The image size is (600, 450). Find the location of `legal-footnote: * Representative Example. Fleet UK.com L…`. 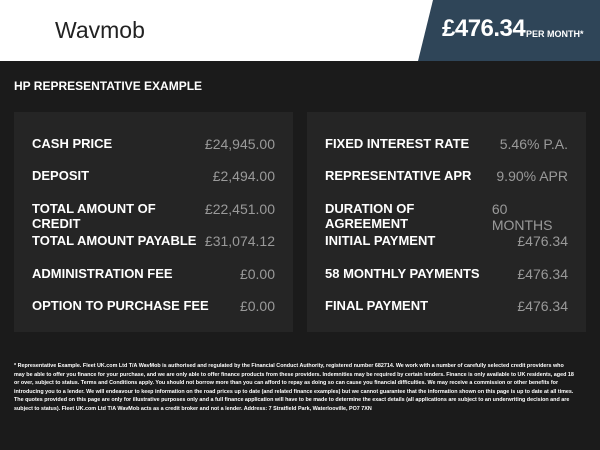

legal-footnote: * Representative Example. Fleet UK.com L… is located at coordinates (294, 387).